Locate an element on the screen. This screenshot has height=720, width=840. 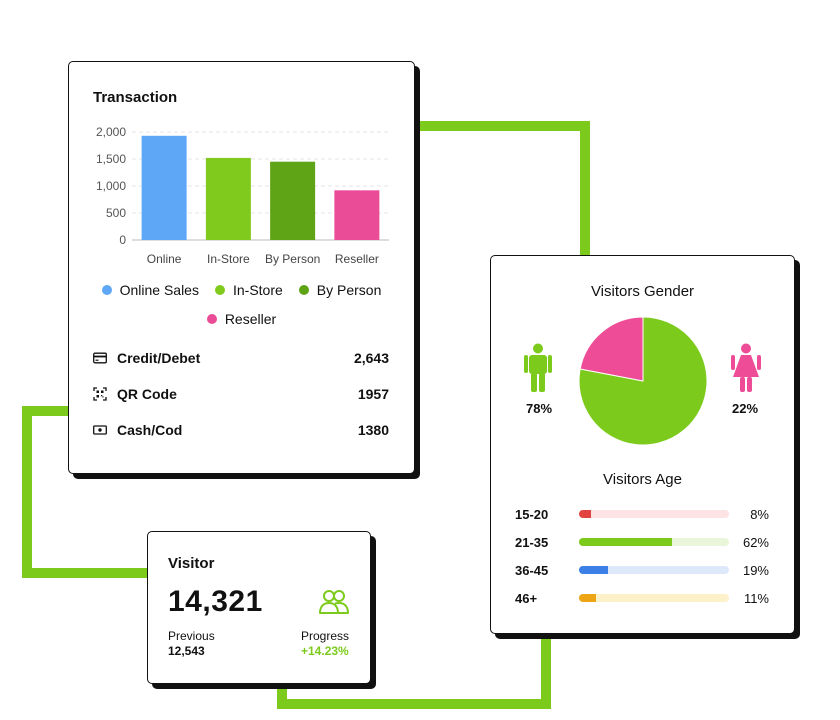
age-percent: 62% is located at coordinates (755, 542).